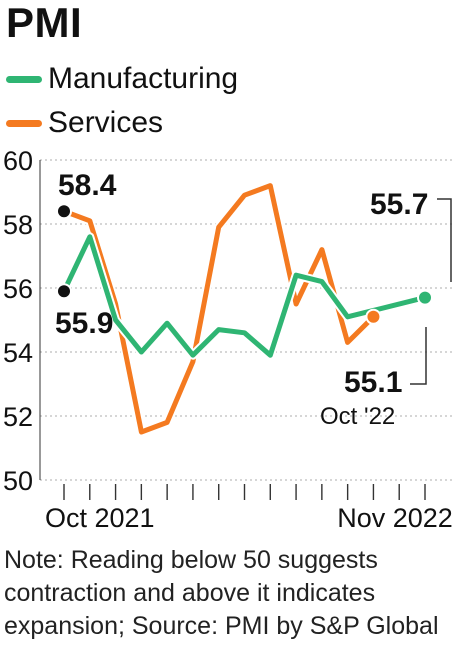 The image size is (476, 646). I want to click on annotation-manufacturing-end: 55.7, so click(399, 204).